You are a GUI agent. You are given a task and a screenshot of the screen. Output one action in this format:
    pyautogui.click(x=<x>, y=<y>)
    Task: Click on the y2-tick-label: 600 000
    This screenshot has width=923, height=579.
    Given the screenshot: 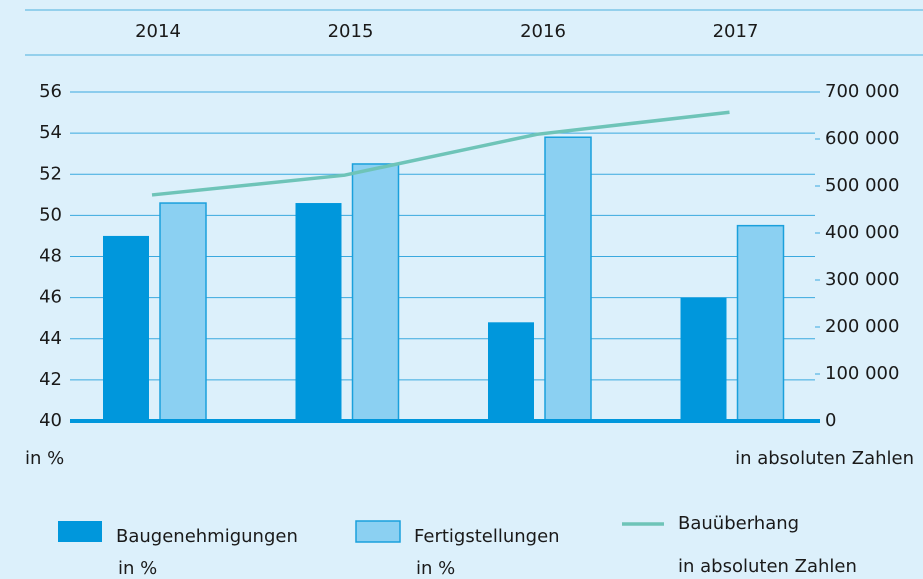 What is the action you would take?
    pyautogui.click(x=862, y=138)
    